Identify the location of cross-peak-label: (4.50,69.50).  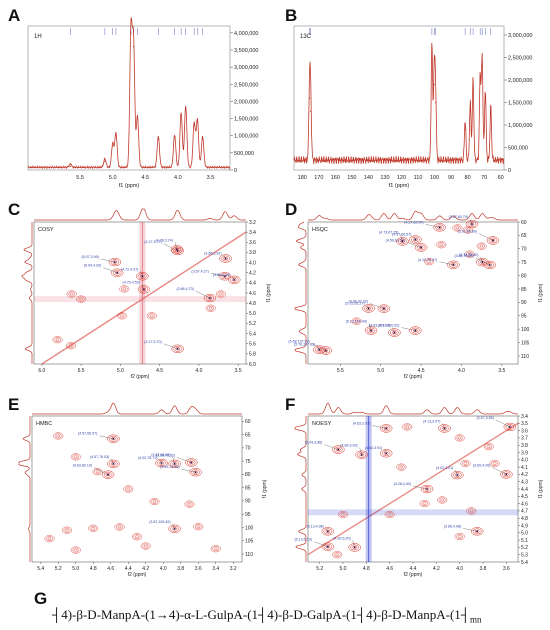
(395, 240).